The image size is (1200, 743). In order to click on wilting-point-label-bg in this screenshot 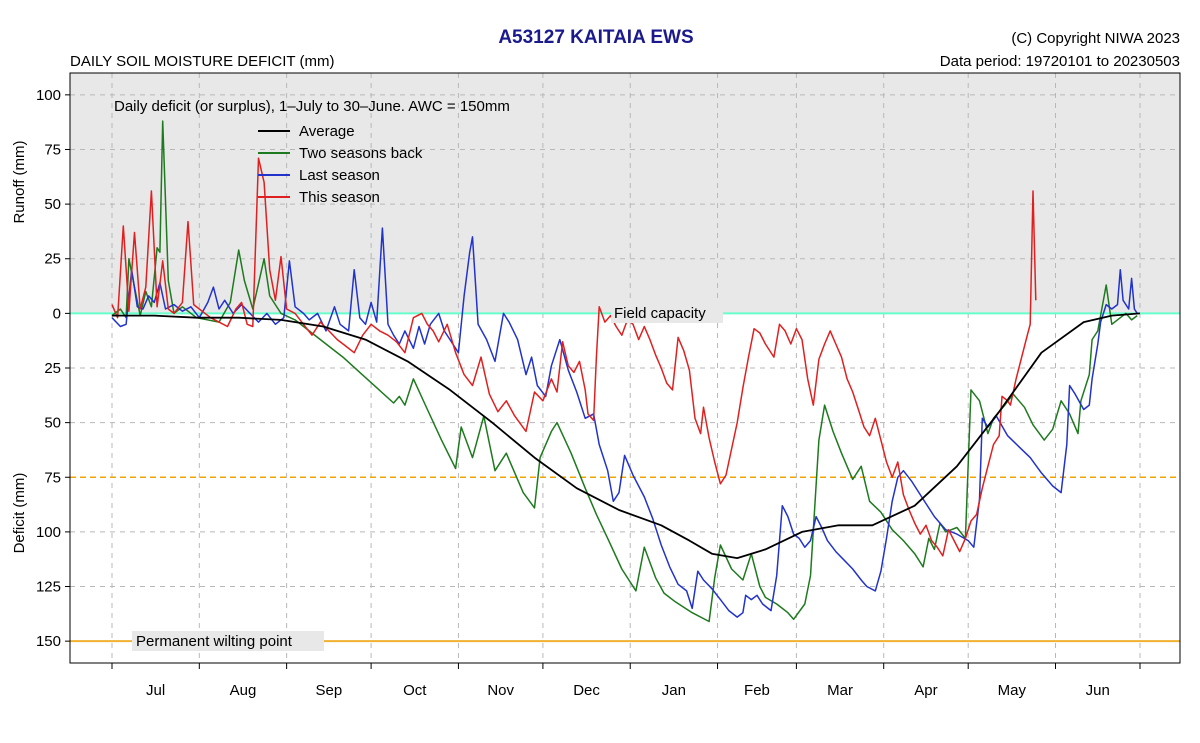, I will do `click(228, 641)`.